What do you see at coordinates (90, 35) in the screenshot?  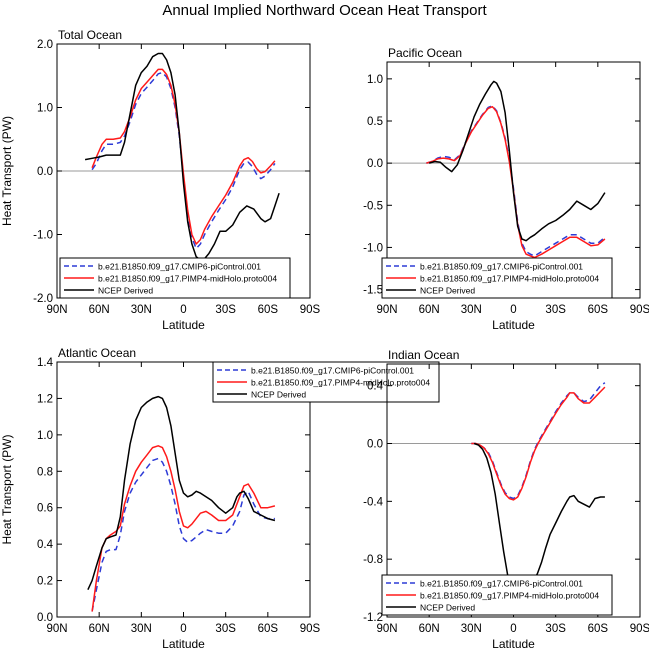 I see `panel-title: Total Ocean` at bounding box center [90, 35].